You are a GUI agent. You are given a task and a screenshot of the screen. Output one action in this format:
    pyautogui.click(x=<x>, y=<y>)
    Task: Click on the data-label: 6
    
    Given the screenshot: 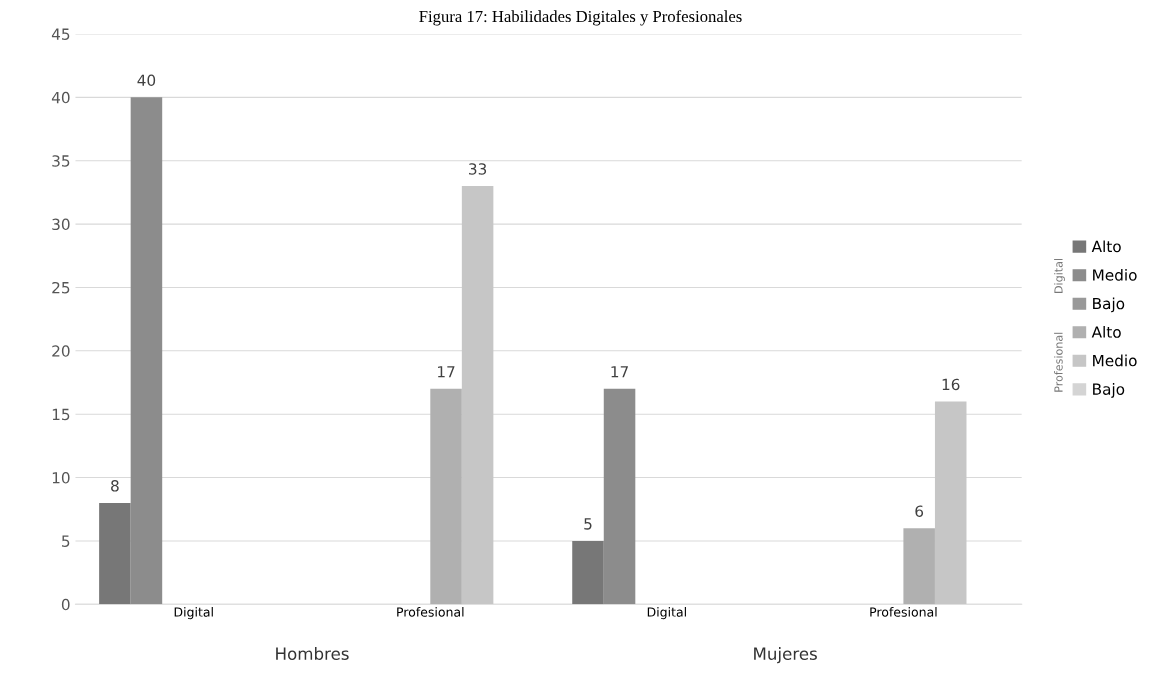 What is the action you would take?
    pyautogui.click(x=919, y=511)
    